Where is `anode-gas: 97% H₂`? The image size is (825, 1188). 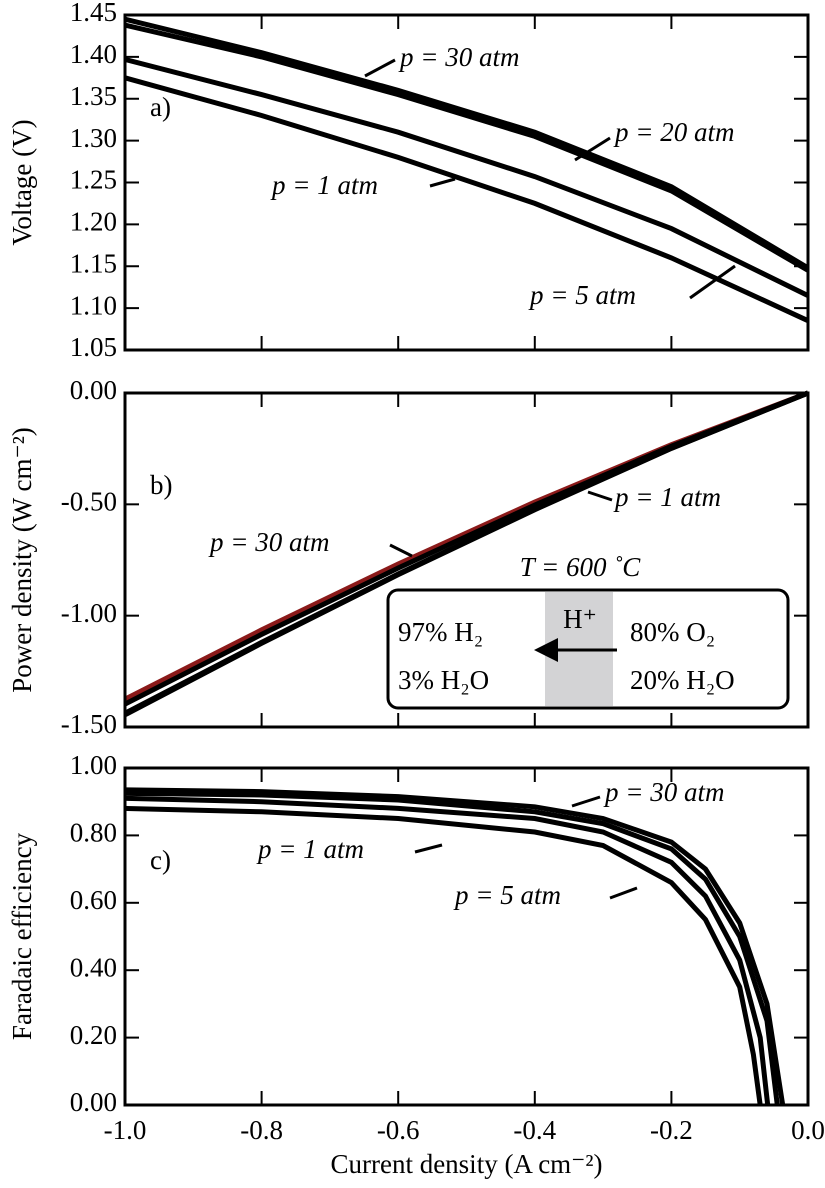 anode-gas: 97% H₂ is located at coordinates (440, 632).